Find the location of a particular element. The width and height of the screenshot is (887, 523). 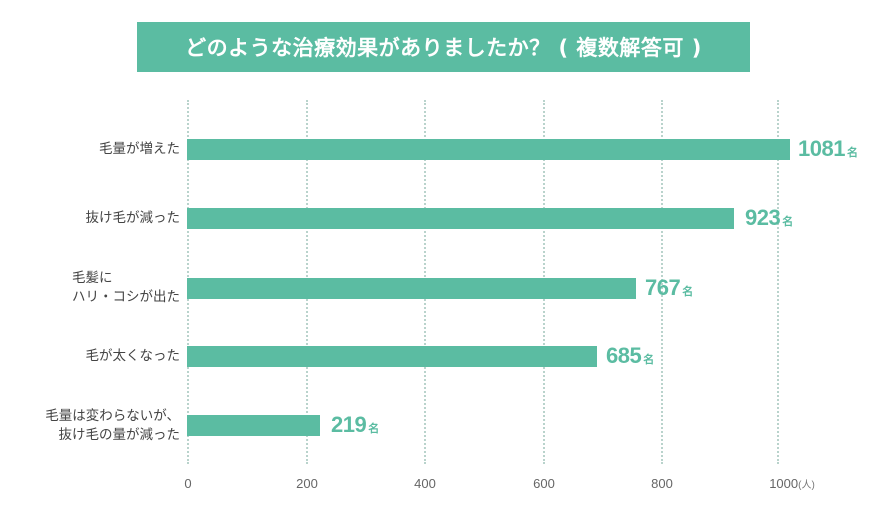

x-tick-text: 800 is located at coordinates (662, 483).